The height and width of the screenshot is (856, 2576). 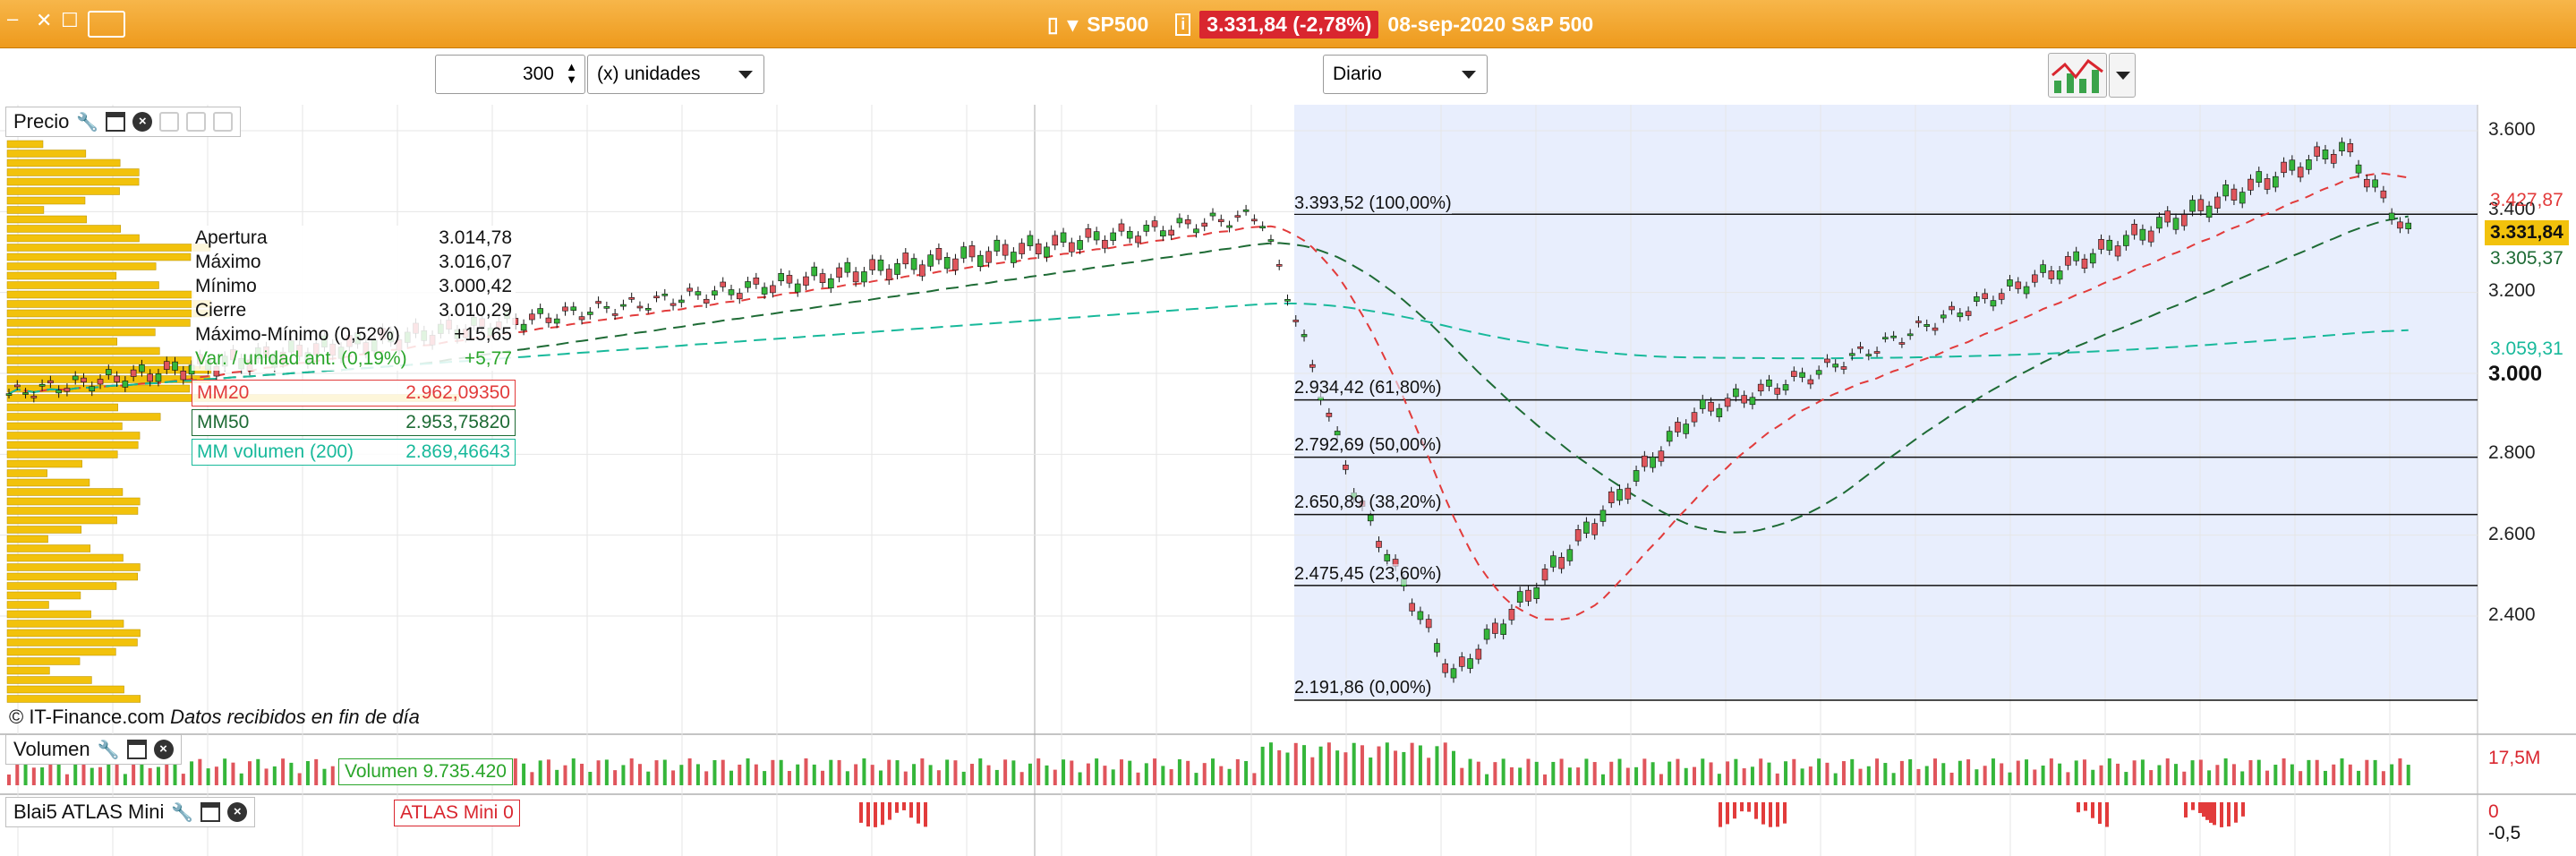 What do you see at coordinates (354, 262) in the screenshot?
I see `info-maximo: Máximo 3.016,07` at bounding box center [354, 262].